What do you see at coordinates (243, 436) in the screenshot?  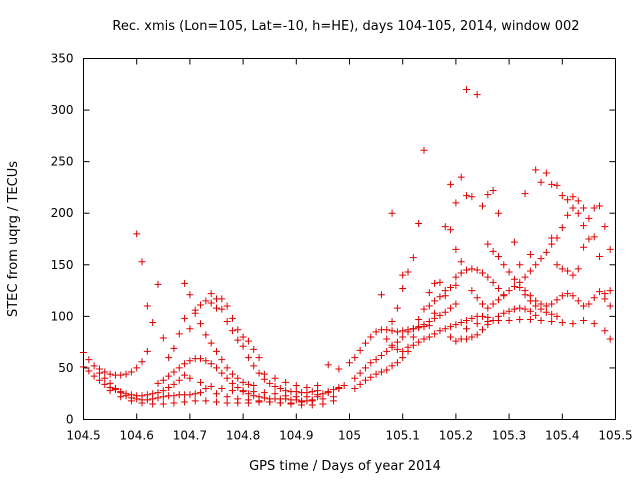 I see `x-tick-label: 104.8` at bounding box center [243, 436].